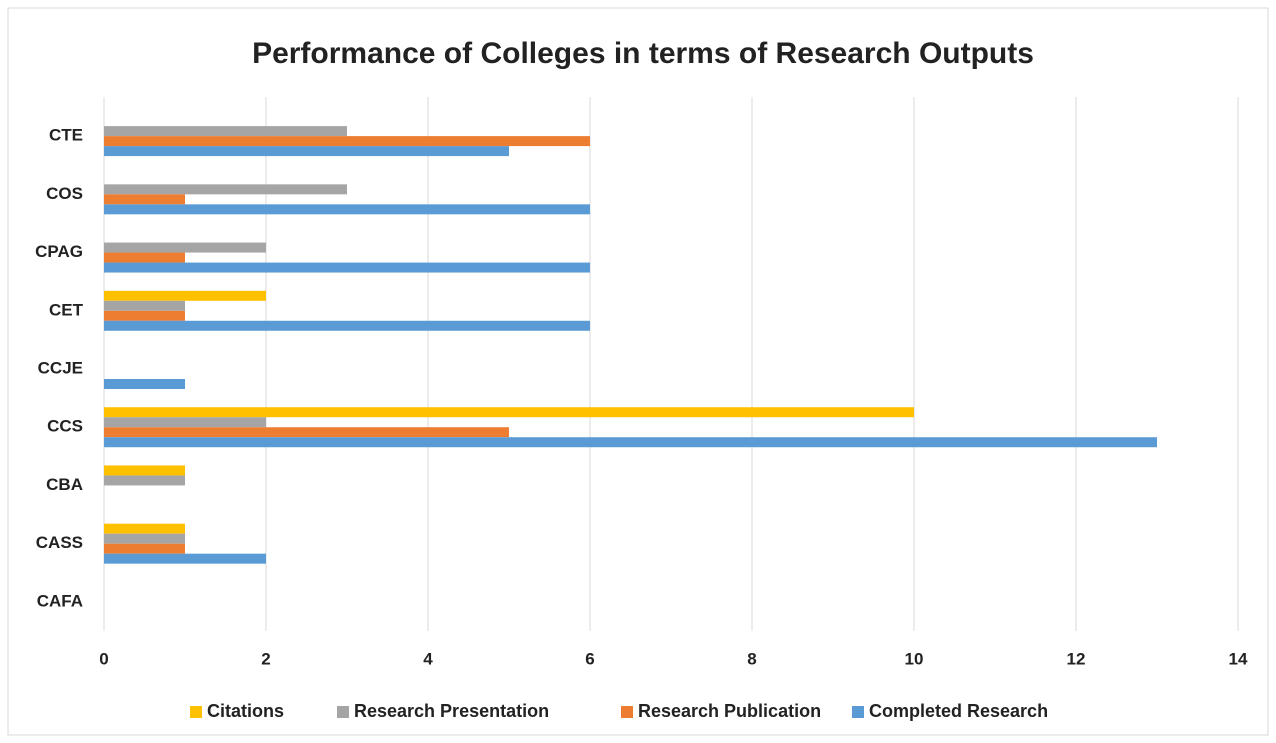 The height and width of the screenshot is (743, 1276). I want to click on y-tick-label: CCJE, so click(60, 367).